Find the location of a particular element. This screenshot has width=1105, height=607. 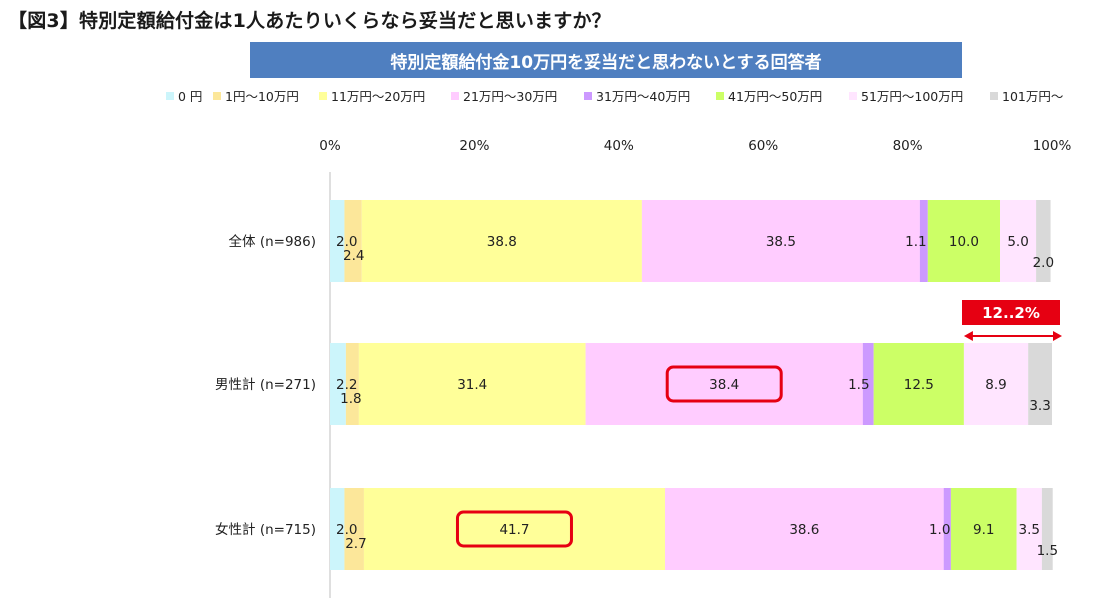

legend-label: 51万円～100万円 is located at coordinates (912, 96).